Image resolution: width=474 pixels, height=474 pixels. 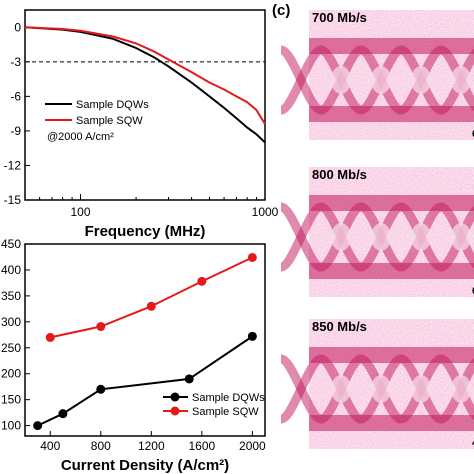 I want to click on x-tick-label: 100, so click(x=81, y=212).